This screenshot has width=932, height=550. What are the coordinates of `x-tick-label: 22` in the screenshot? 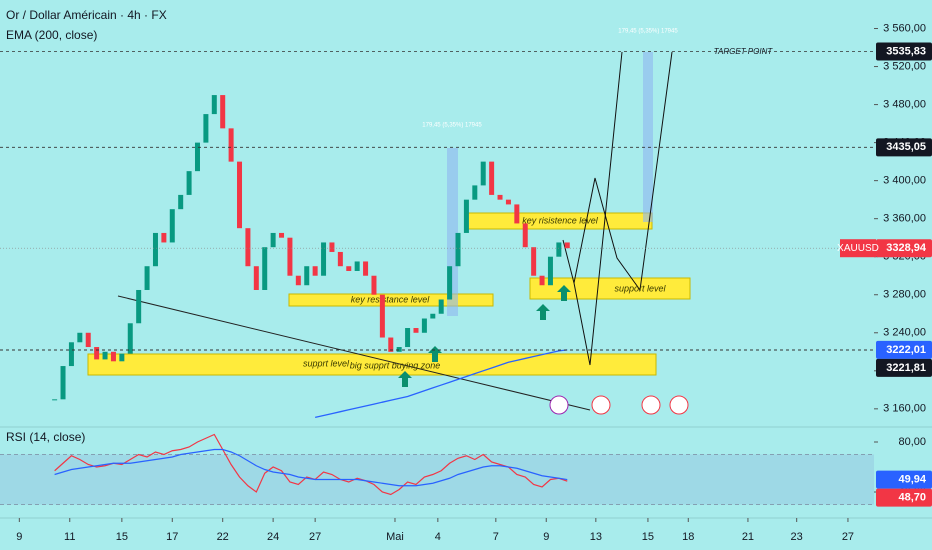 It's located at (223, 537).